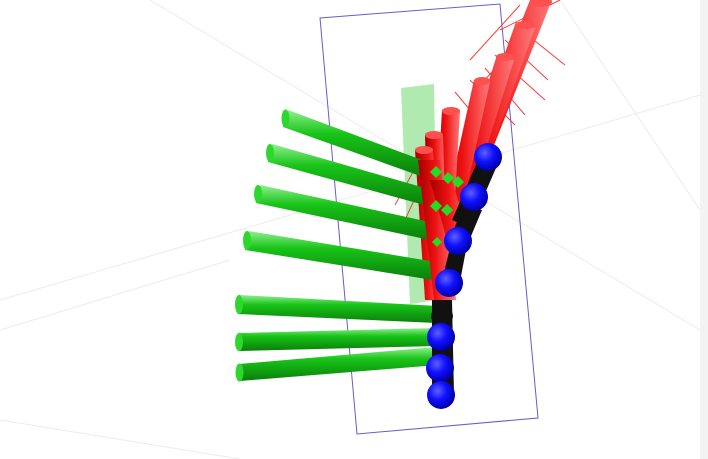 The width and height of the screenshot is (708, 459). What do you see at coordinates (442, 316) in the screenshot?
I see `black-joint` at bounding box center [442, 316].